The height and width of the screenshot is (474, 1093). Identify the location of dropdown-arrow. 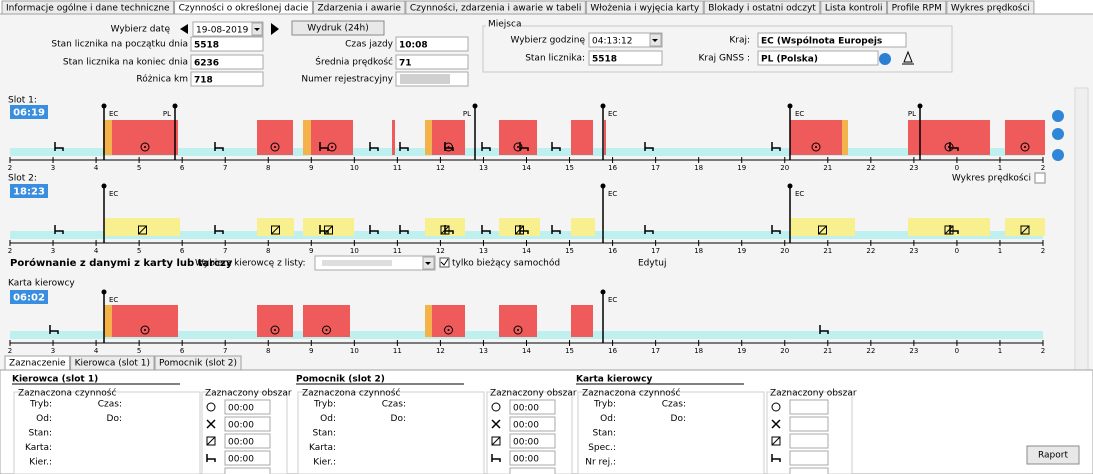
(428, 263).